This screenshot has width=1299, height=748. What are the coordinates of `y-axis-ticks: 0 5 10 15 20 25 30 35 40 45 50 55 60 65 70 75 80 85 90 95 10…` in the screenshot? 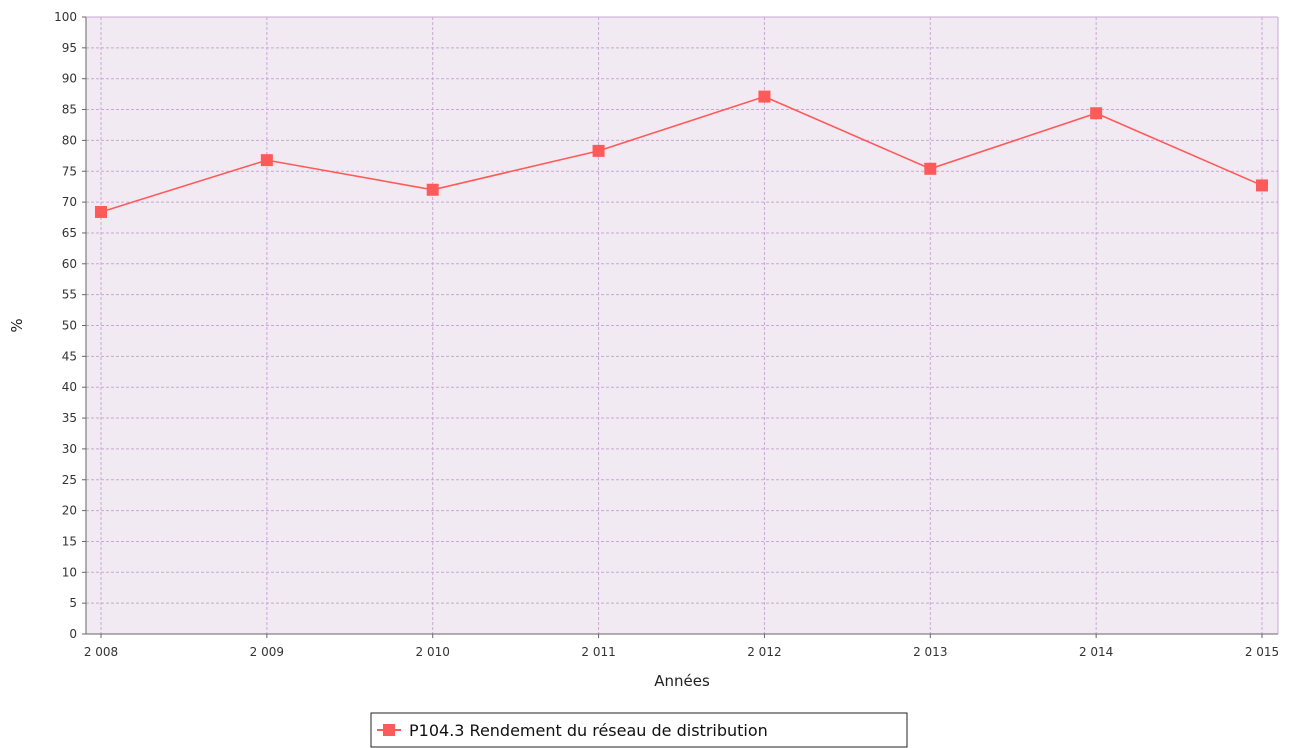 It's located at (70, 325).